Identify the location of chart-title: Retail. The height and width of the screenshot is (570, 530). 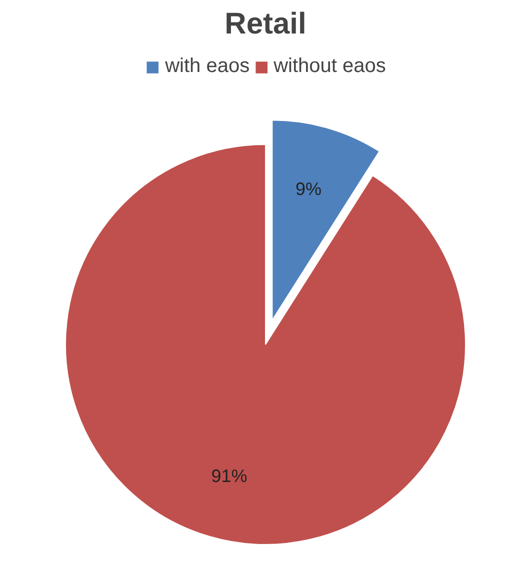
(265, 24).